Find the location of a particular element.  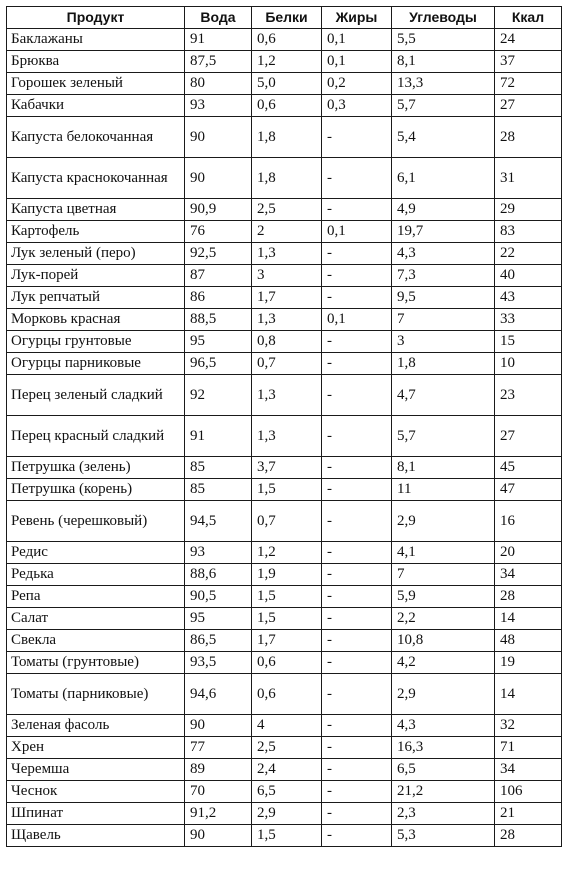

cell-product: Перец зеленый сладкий is located at coordinates (95, 395).